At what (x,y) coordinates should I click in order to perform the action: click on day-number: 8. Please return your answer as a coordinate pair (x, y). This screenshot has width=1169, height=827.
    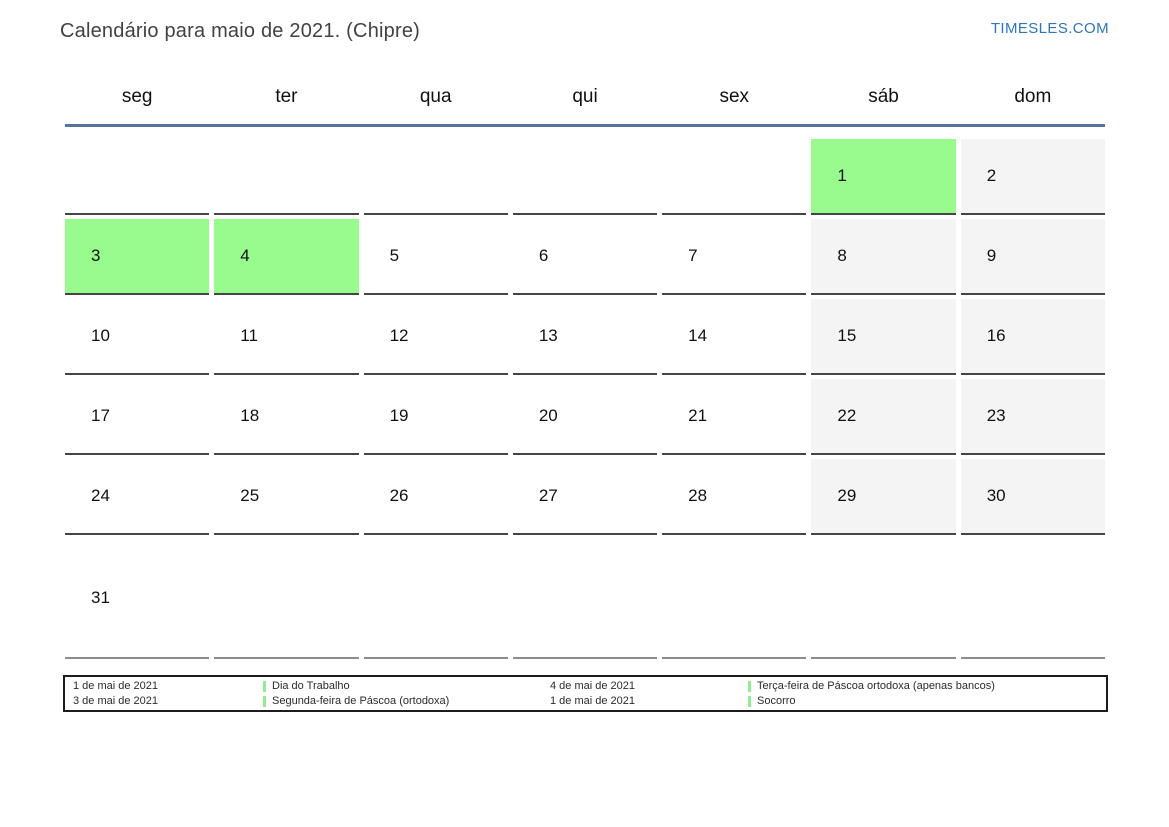
    Looking at the image, I should click on (842, 255).